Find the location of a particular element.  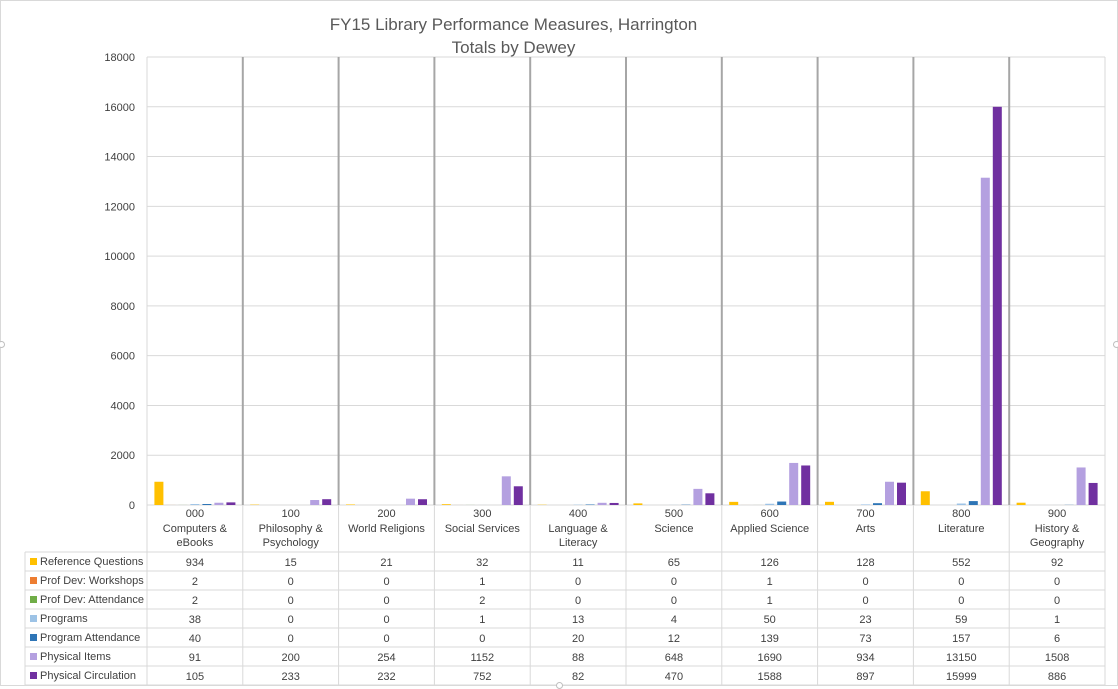

resize-handle-right is located at coordinates (1115, 344).